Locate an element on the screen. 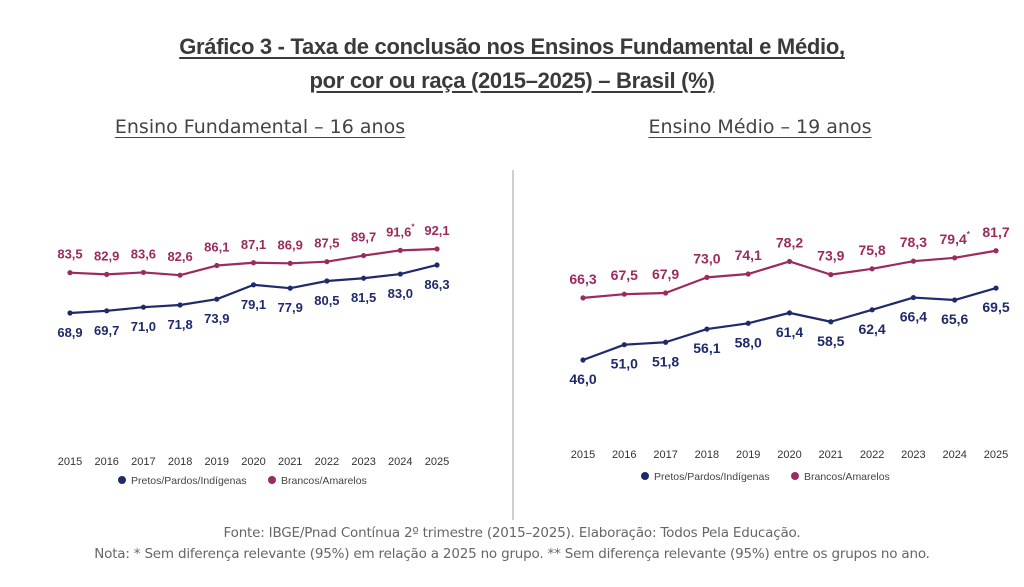 This screenshot has width=1024, height=587. data-label-pretos-fundamental: 83,0 is located at coordinates (400, 293).